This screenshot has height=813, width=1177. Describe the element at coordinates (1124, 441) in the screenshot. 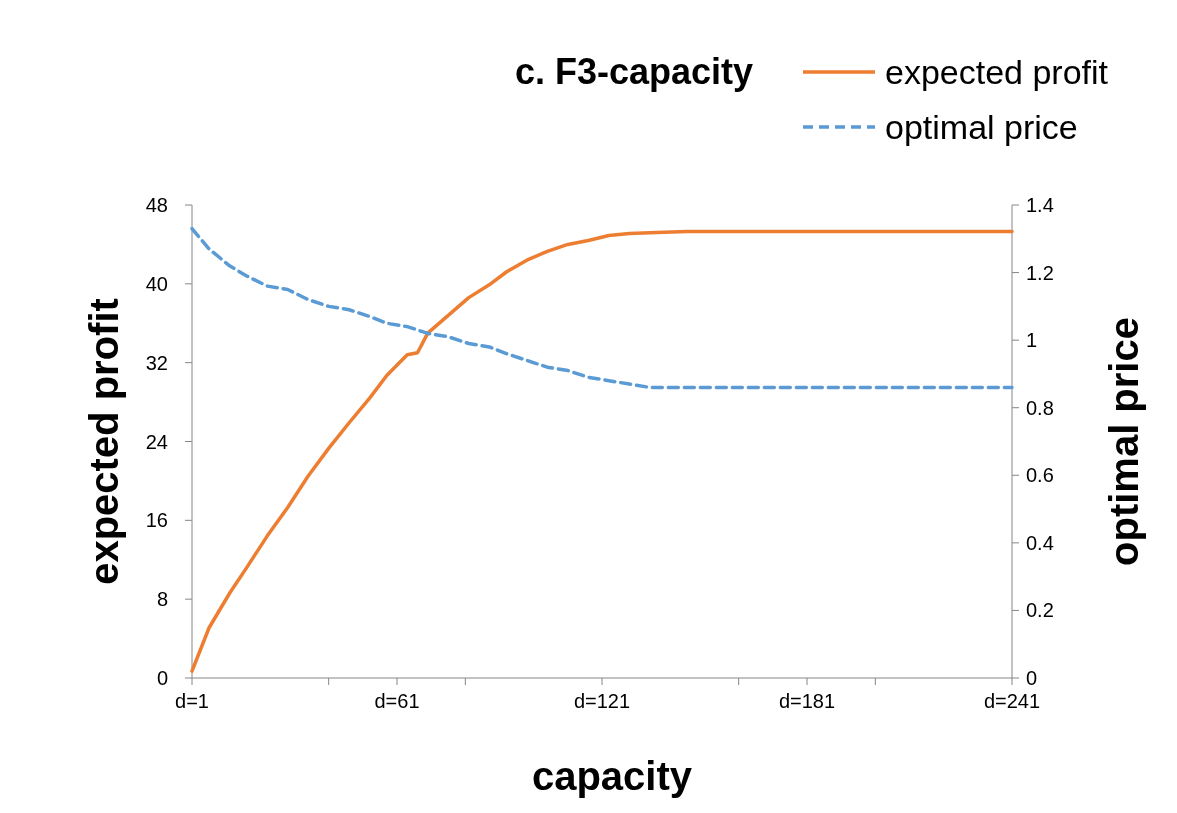

I see `y2-axis-title: optimal price` at that location.